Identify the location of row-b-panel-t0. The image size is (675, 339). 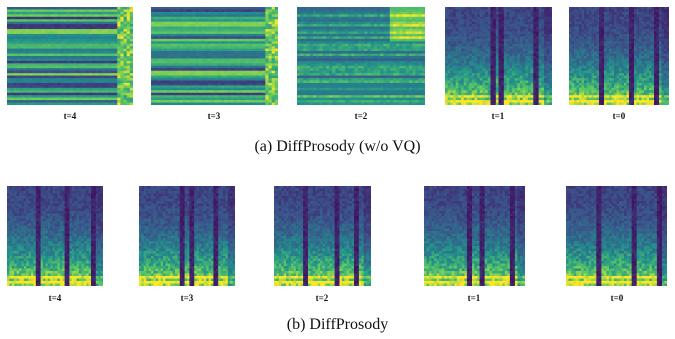
(616, 236).